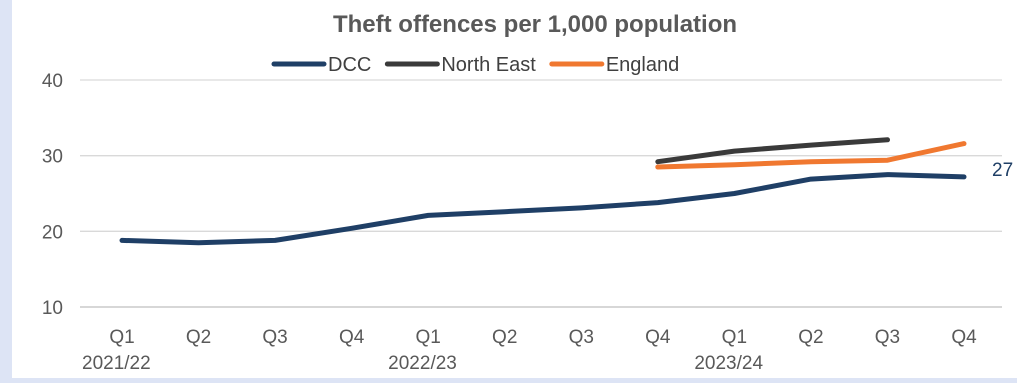 This screenshot has height=383, width=1017. What do you see at coordinates (488, 65) in the screenshot?
I see `legend-label: North East` at bounding box center [488, 65].